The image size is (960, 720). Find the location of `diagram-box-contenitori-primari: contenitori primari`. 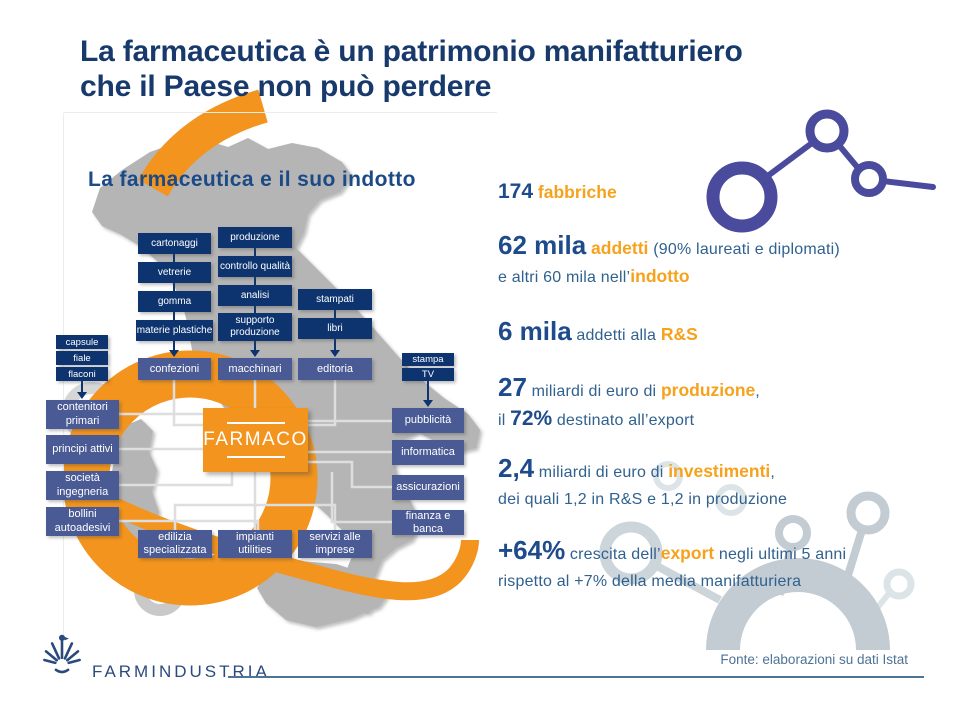

diagram-box-contenitori-primari: contenitori primari is located at coordinates (82, 414).